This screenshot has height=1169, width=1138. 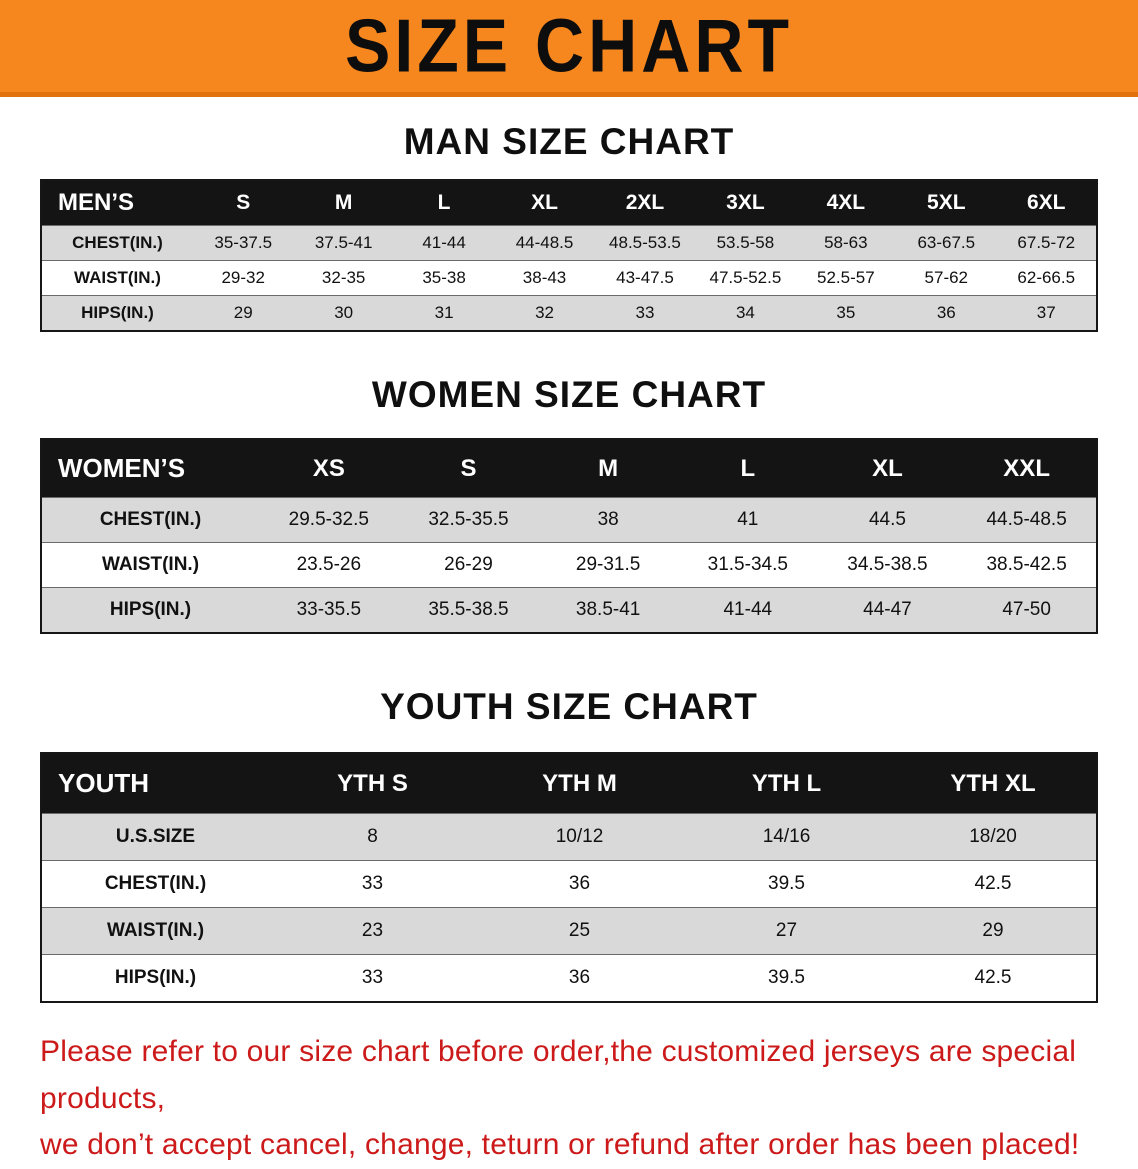 I want to click on banner: SIZE CHART, so click(x=569, y=48).